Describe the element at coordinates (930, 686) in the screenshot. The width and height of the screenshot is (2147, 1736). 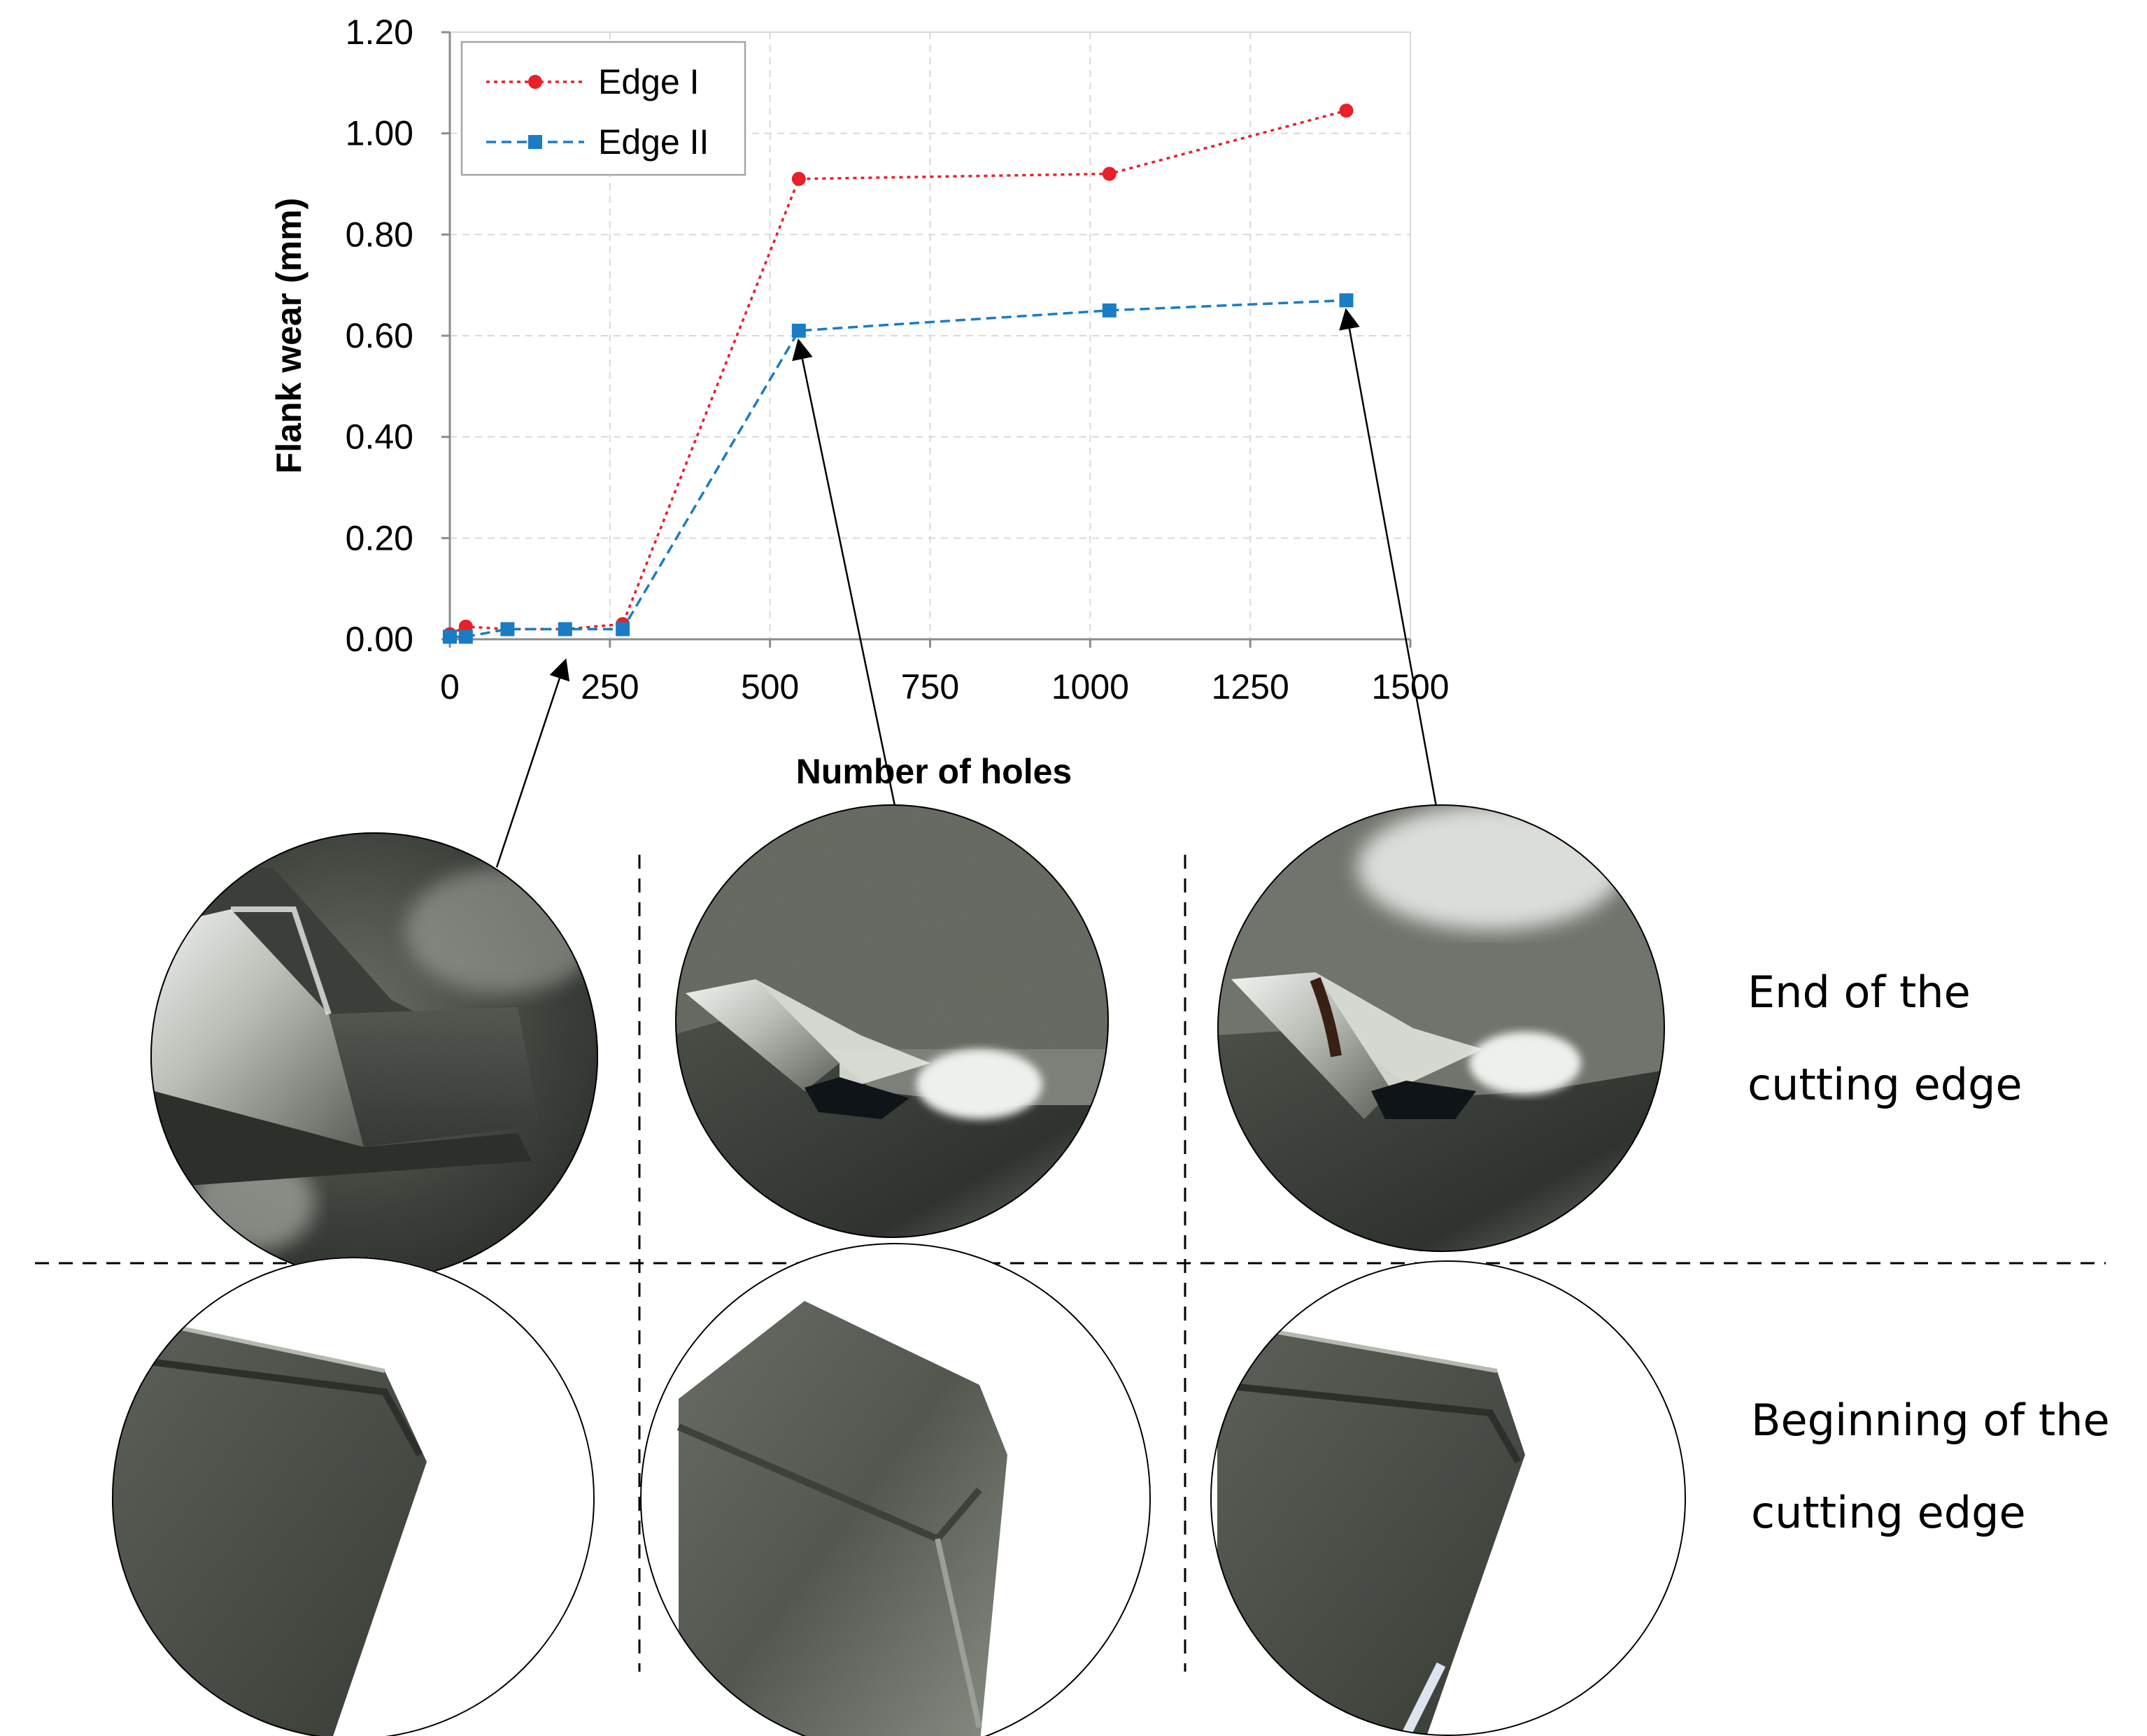
I see `x-tick-label: 750` at that location.